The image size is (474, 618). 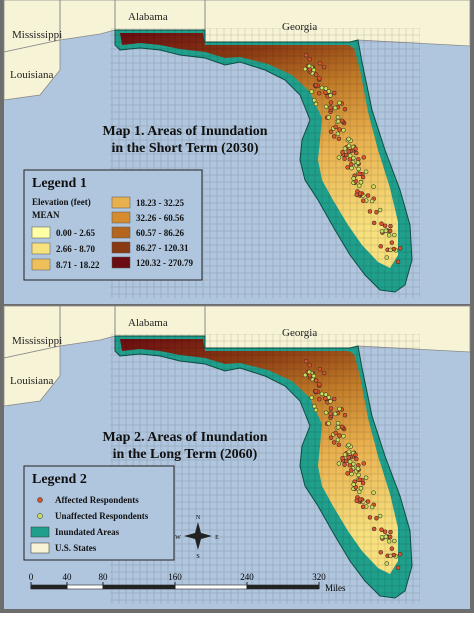 What do you see at coordinates (68, 577) in the screenshot?
I see `scale-label: 40` at bounding box center [68, 577].